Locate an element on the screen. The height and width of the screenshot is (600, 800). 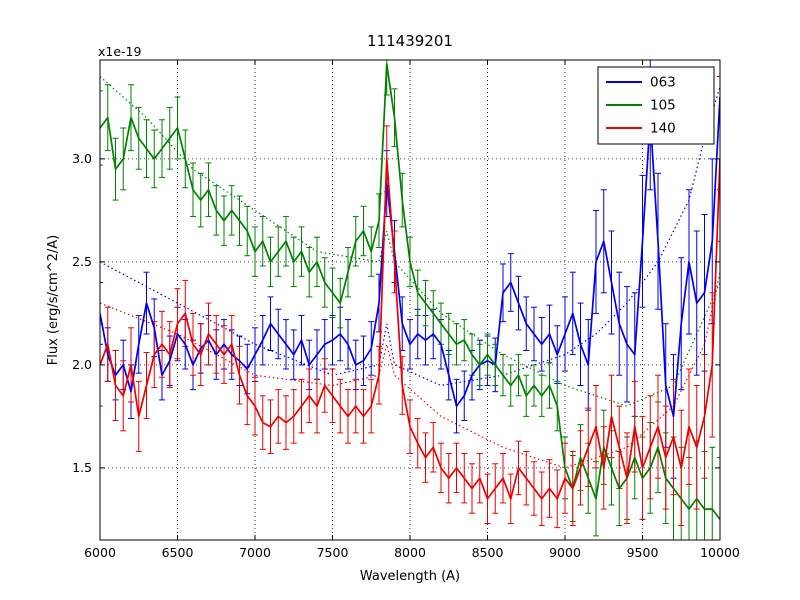
y-axis-label: Flux (erg/s/cm^2/A) is located at coordinates (53, 300).